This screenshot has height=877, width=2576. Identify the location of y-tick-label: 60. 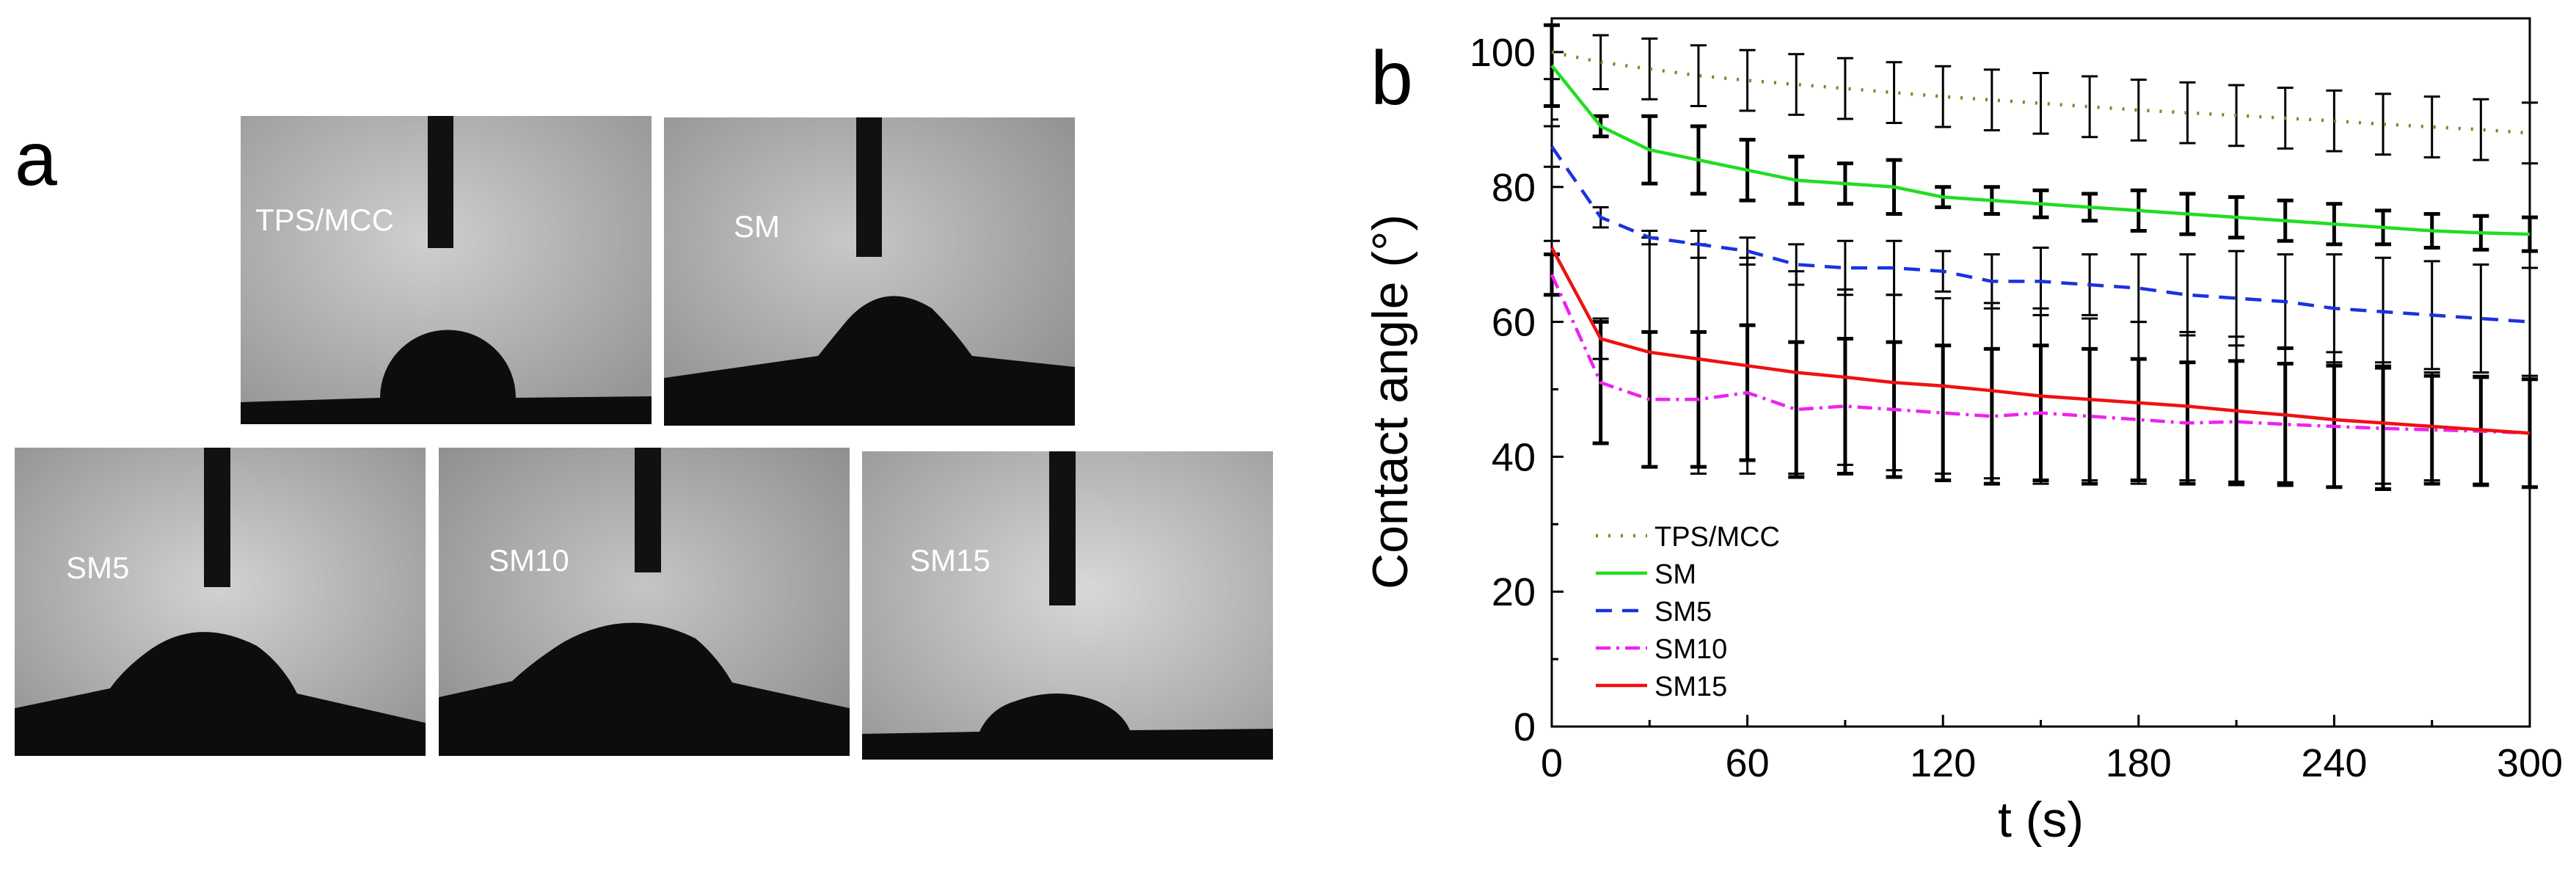
(1514, 323).